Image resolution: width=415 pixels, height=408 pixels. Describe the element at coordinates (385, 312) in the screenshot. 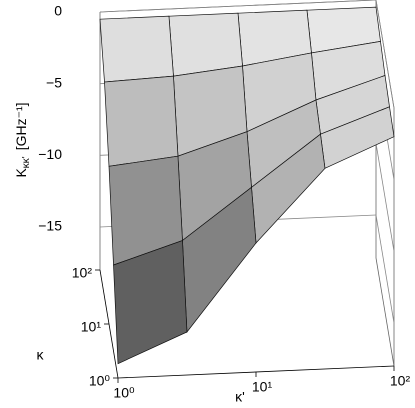

I see `box-edge` at that location.